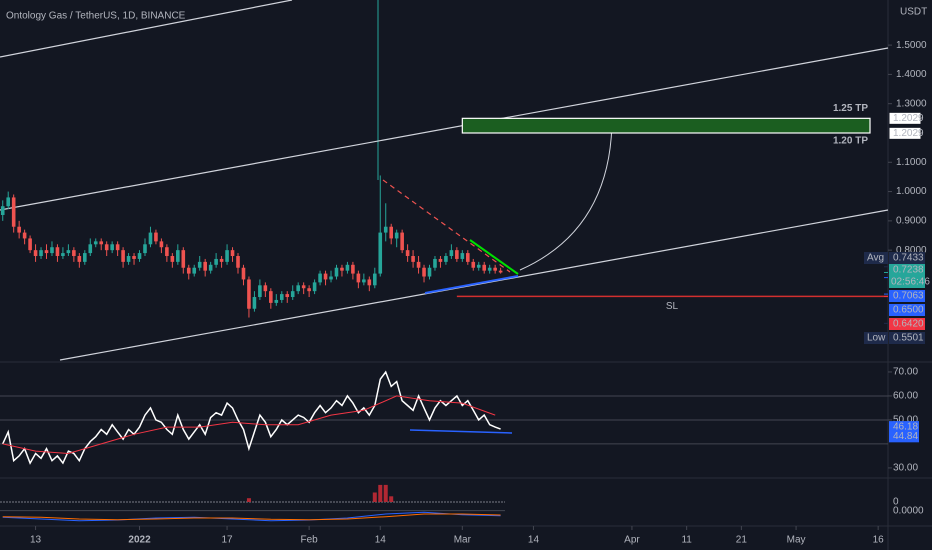 This screenshot has width=932, height=550. I want to click on channel-line, so click(146, 29).